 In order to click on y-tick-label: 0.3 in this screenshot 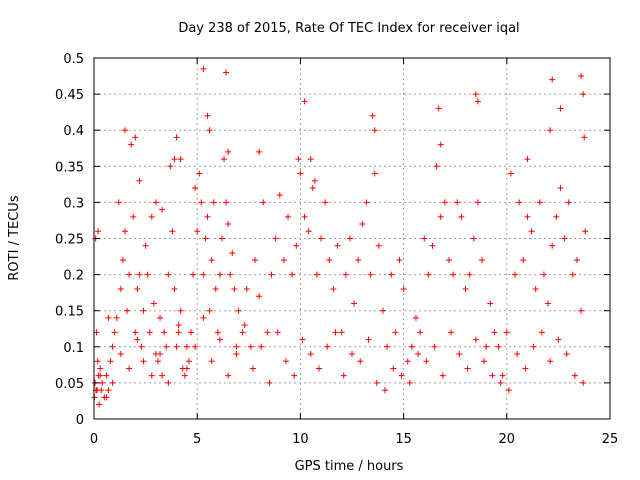, I will do `click(73, 203)`.